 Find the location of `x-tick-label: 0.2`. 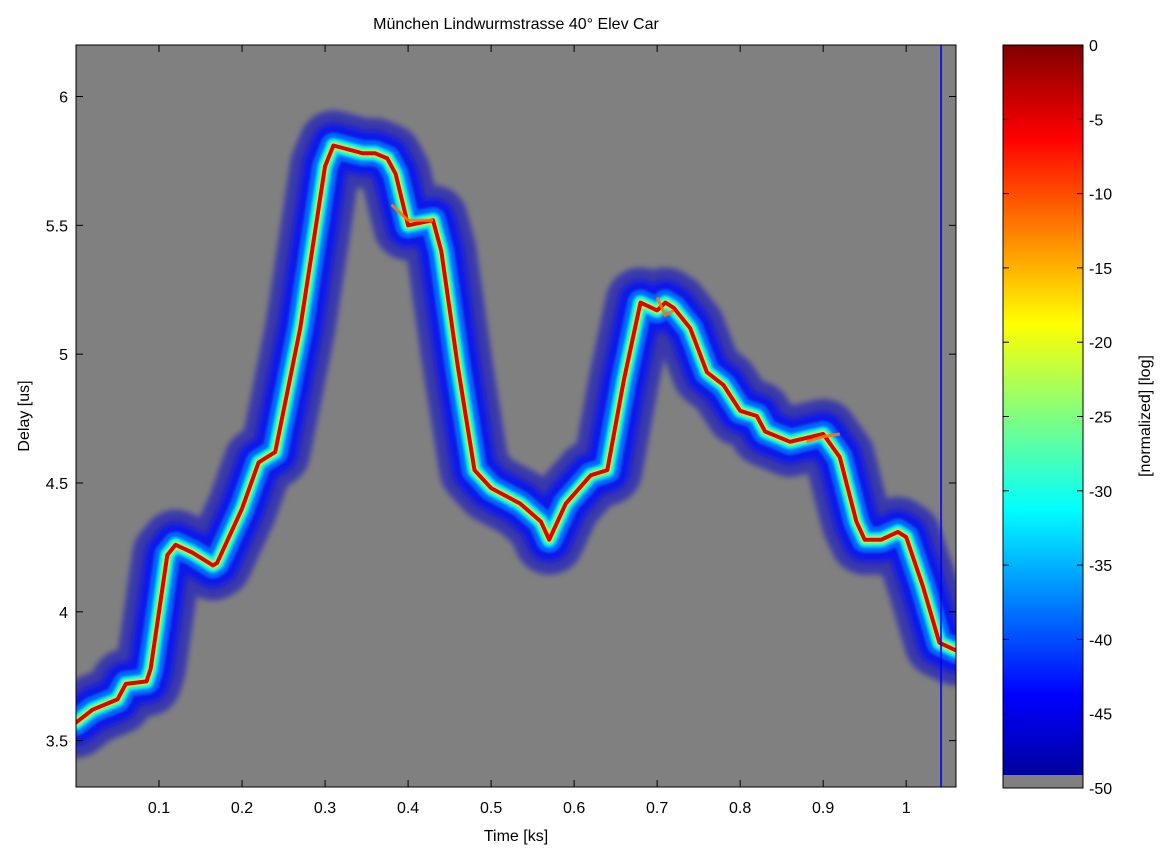

x-tick-label: 0.2 is located at coordinates (242, 808).